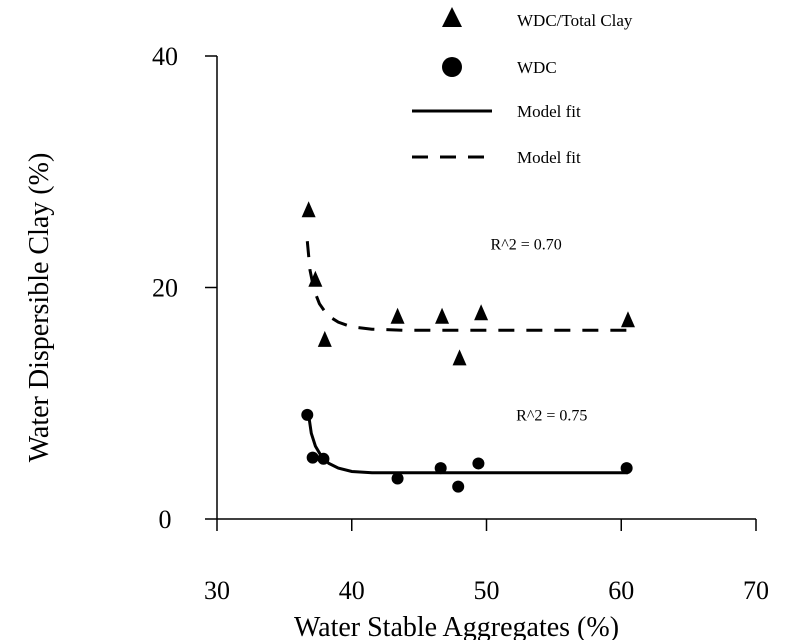  I want to click on model-fit-lines, so click(466, 358).